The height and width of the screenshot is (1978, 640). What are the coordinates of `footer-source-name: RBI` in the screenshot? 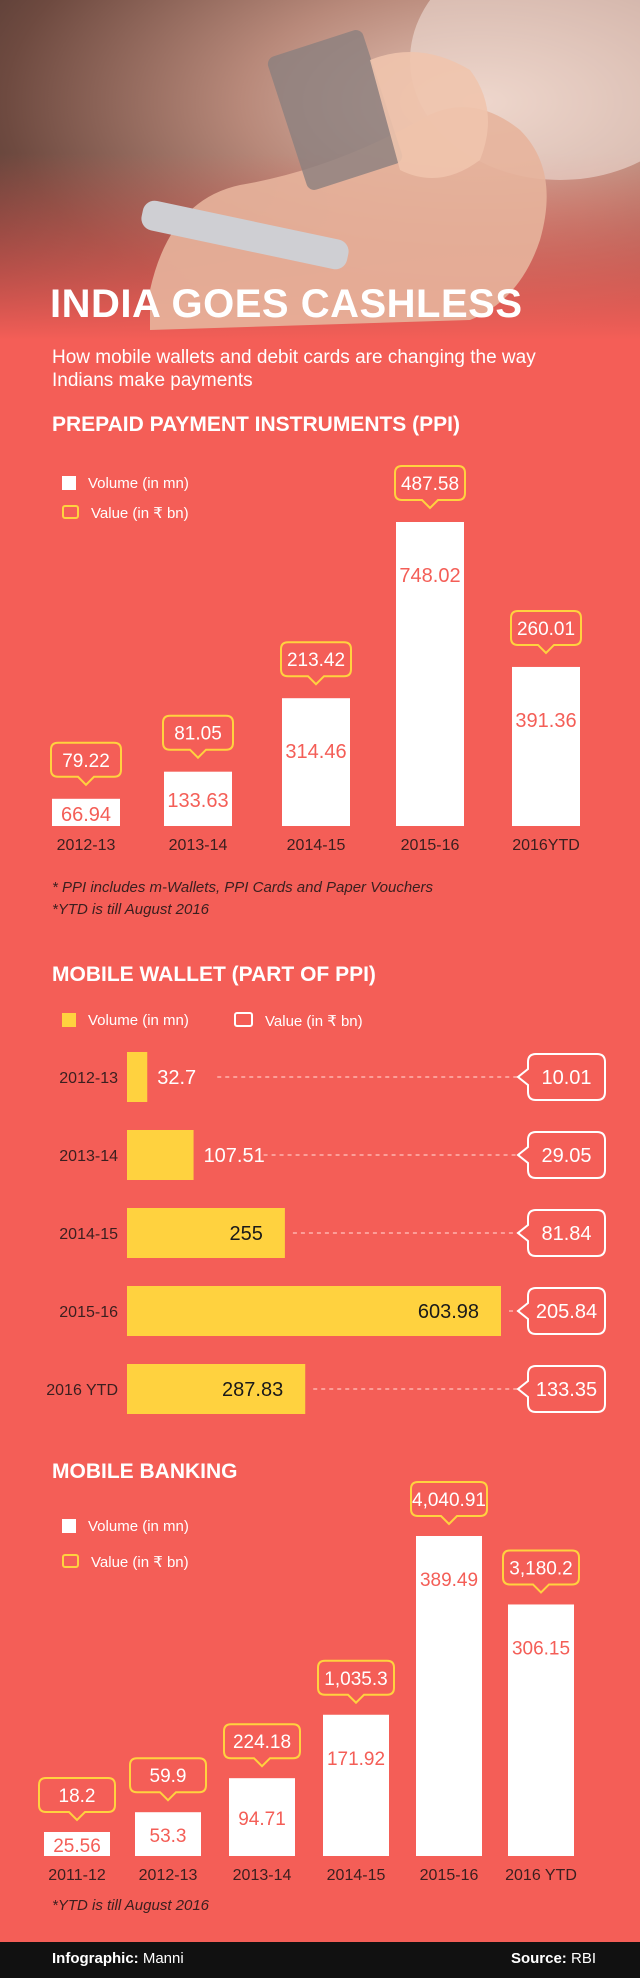 It's located at (583, 1958).